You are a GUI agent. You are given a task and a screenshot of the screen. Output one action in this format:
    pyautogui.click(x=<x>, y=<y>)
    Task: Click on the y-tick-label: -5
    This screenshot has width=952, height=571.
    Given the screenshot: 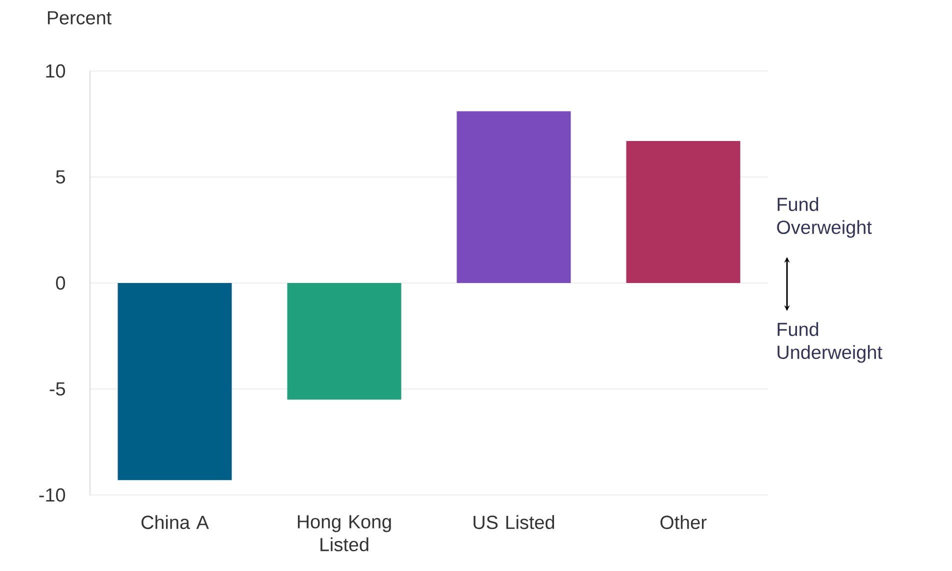 What is the action you would take?
    pyautogui.click(x=58, y=389)
    